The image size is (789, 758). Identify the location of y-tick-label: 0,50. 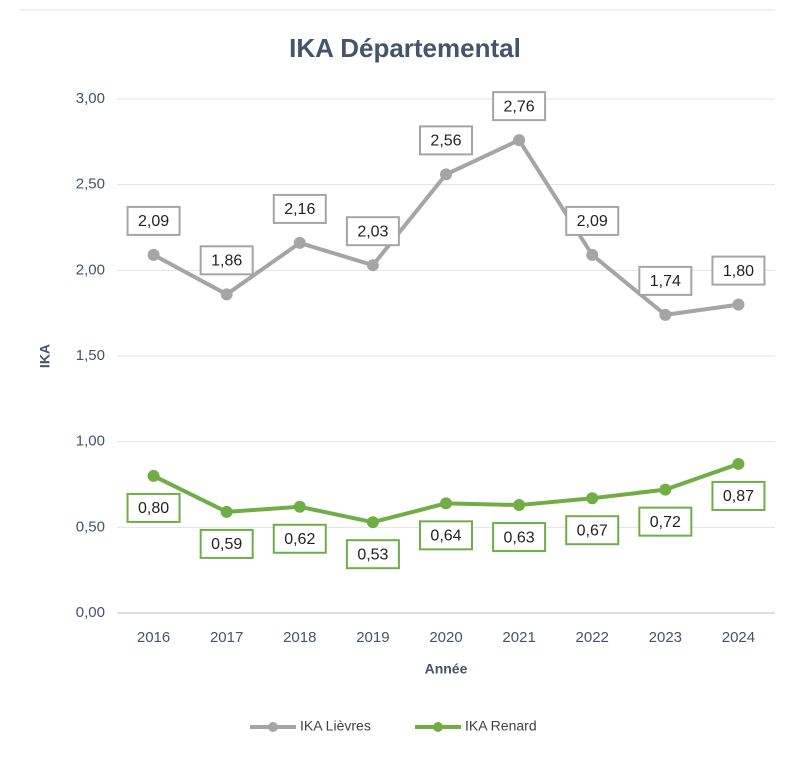
(90, 526).